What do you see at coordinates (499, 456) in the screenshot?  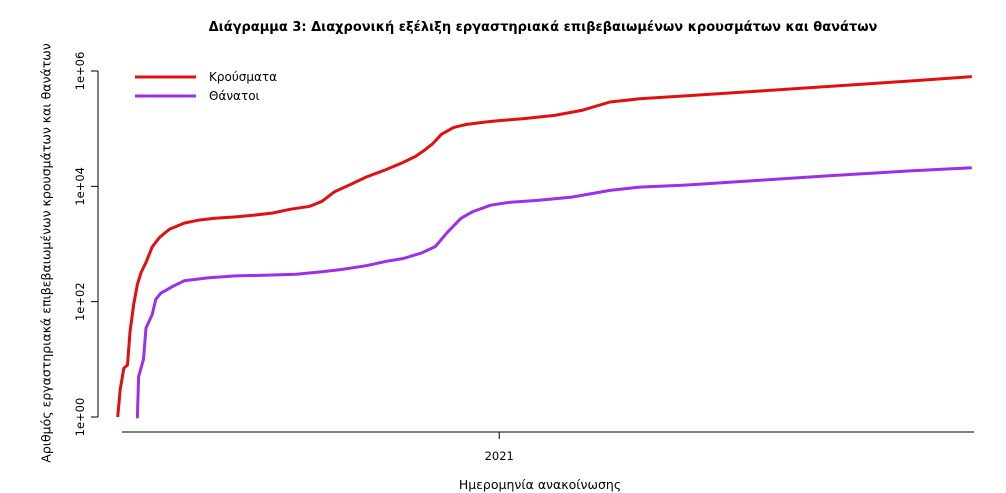 I see `x-tick-label: 2021` at bounding box center [499, 456].